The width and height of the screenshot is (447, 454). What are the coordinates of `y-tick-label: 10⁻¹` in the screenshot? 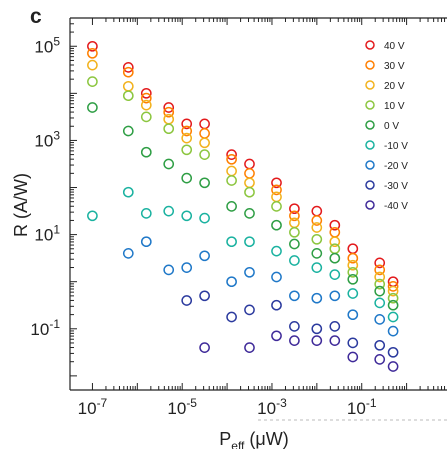 It's located at (45, 328).